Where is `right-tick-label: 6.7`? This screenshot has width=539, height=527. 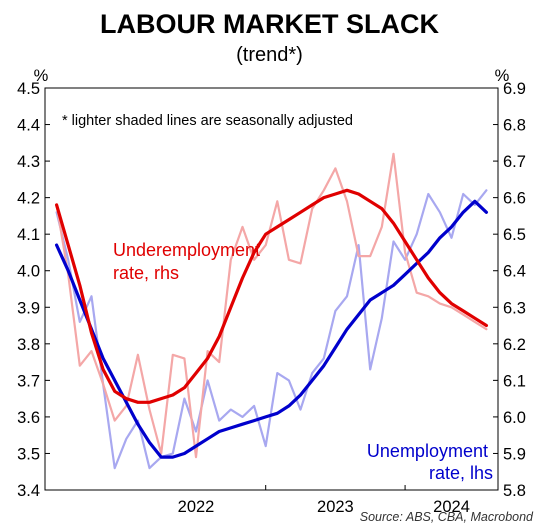 right-tick-label: 6.7 is located at coordinates (514, 162).